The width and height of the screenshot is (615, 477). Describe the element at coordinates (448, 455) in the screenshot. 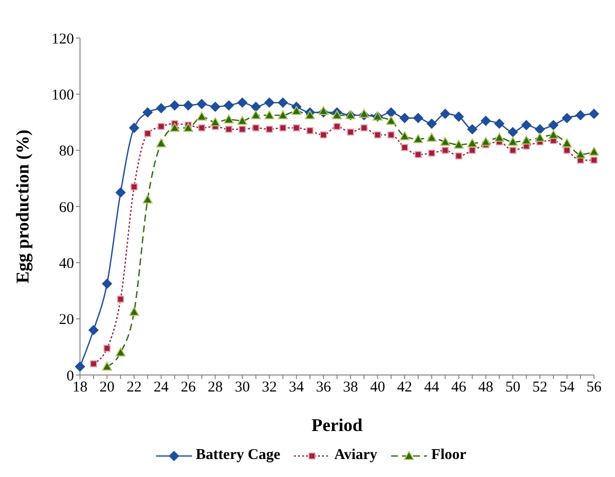

I see `legend-label: Floor` at that location.